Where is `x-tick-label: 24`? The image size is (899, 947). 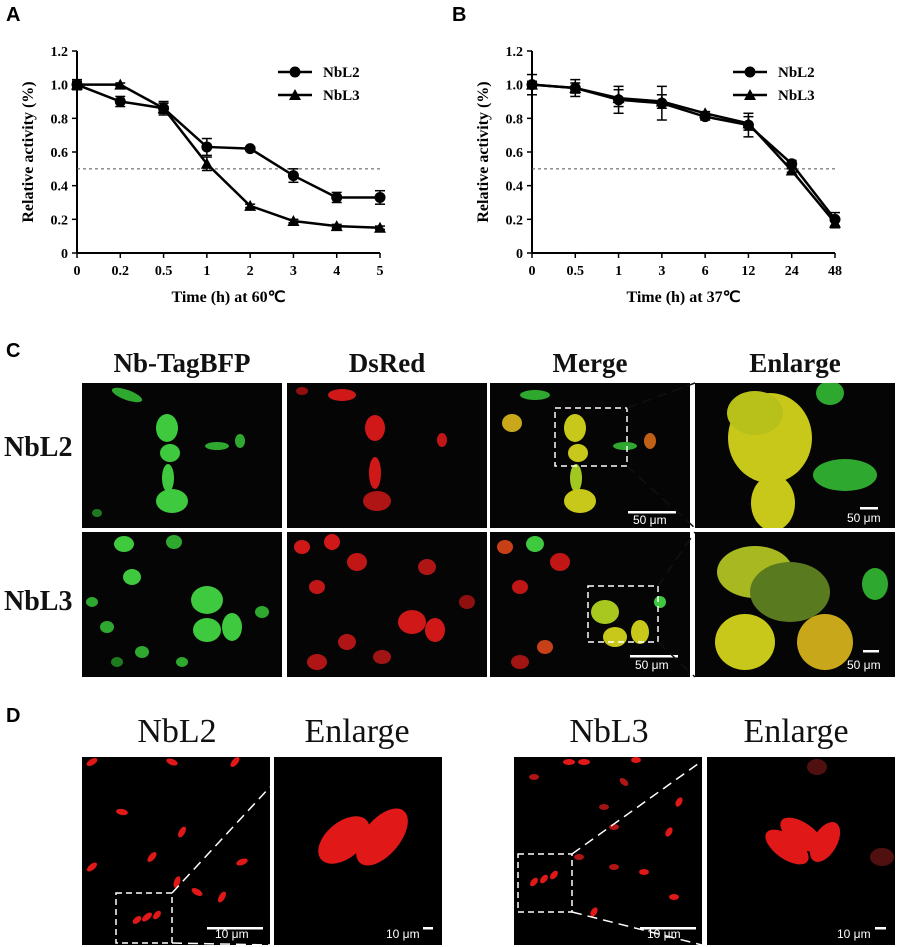 x-tick-label: 24 is located at coordinates (792, 271).